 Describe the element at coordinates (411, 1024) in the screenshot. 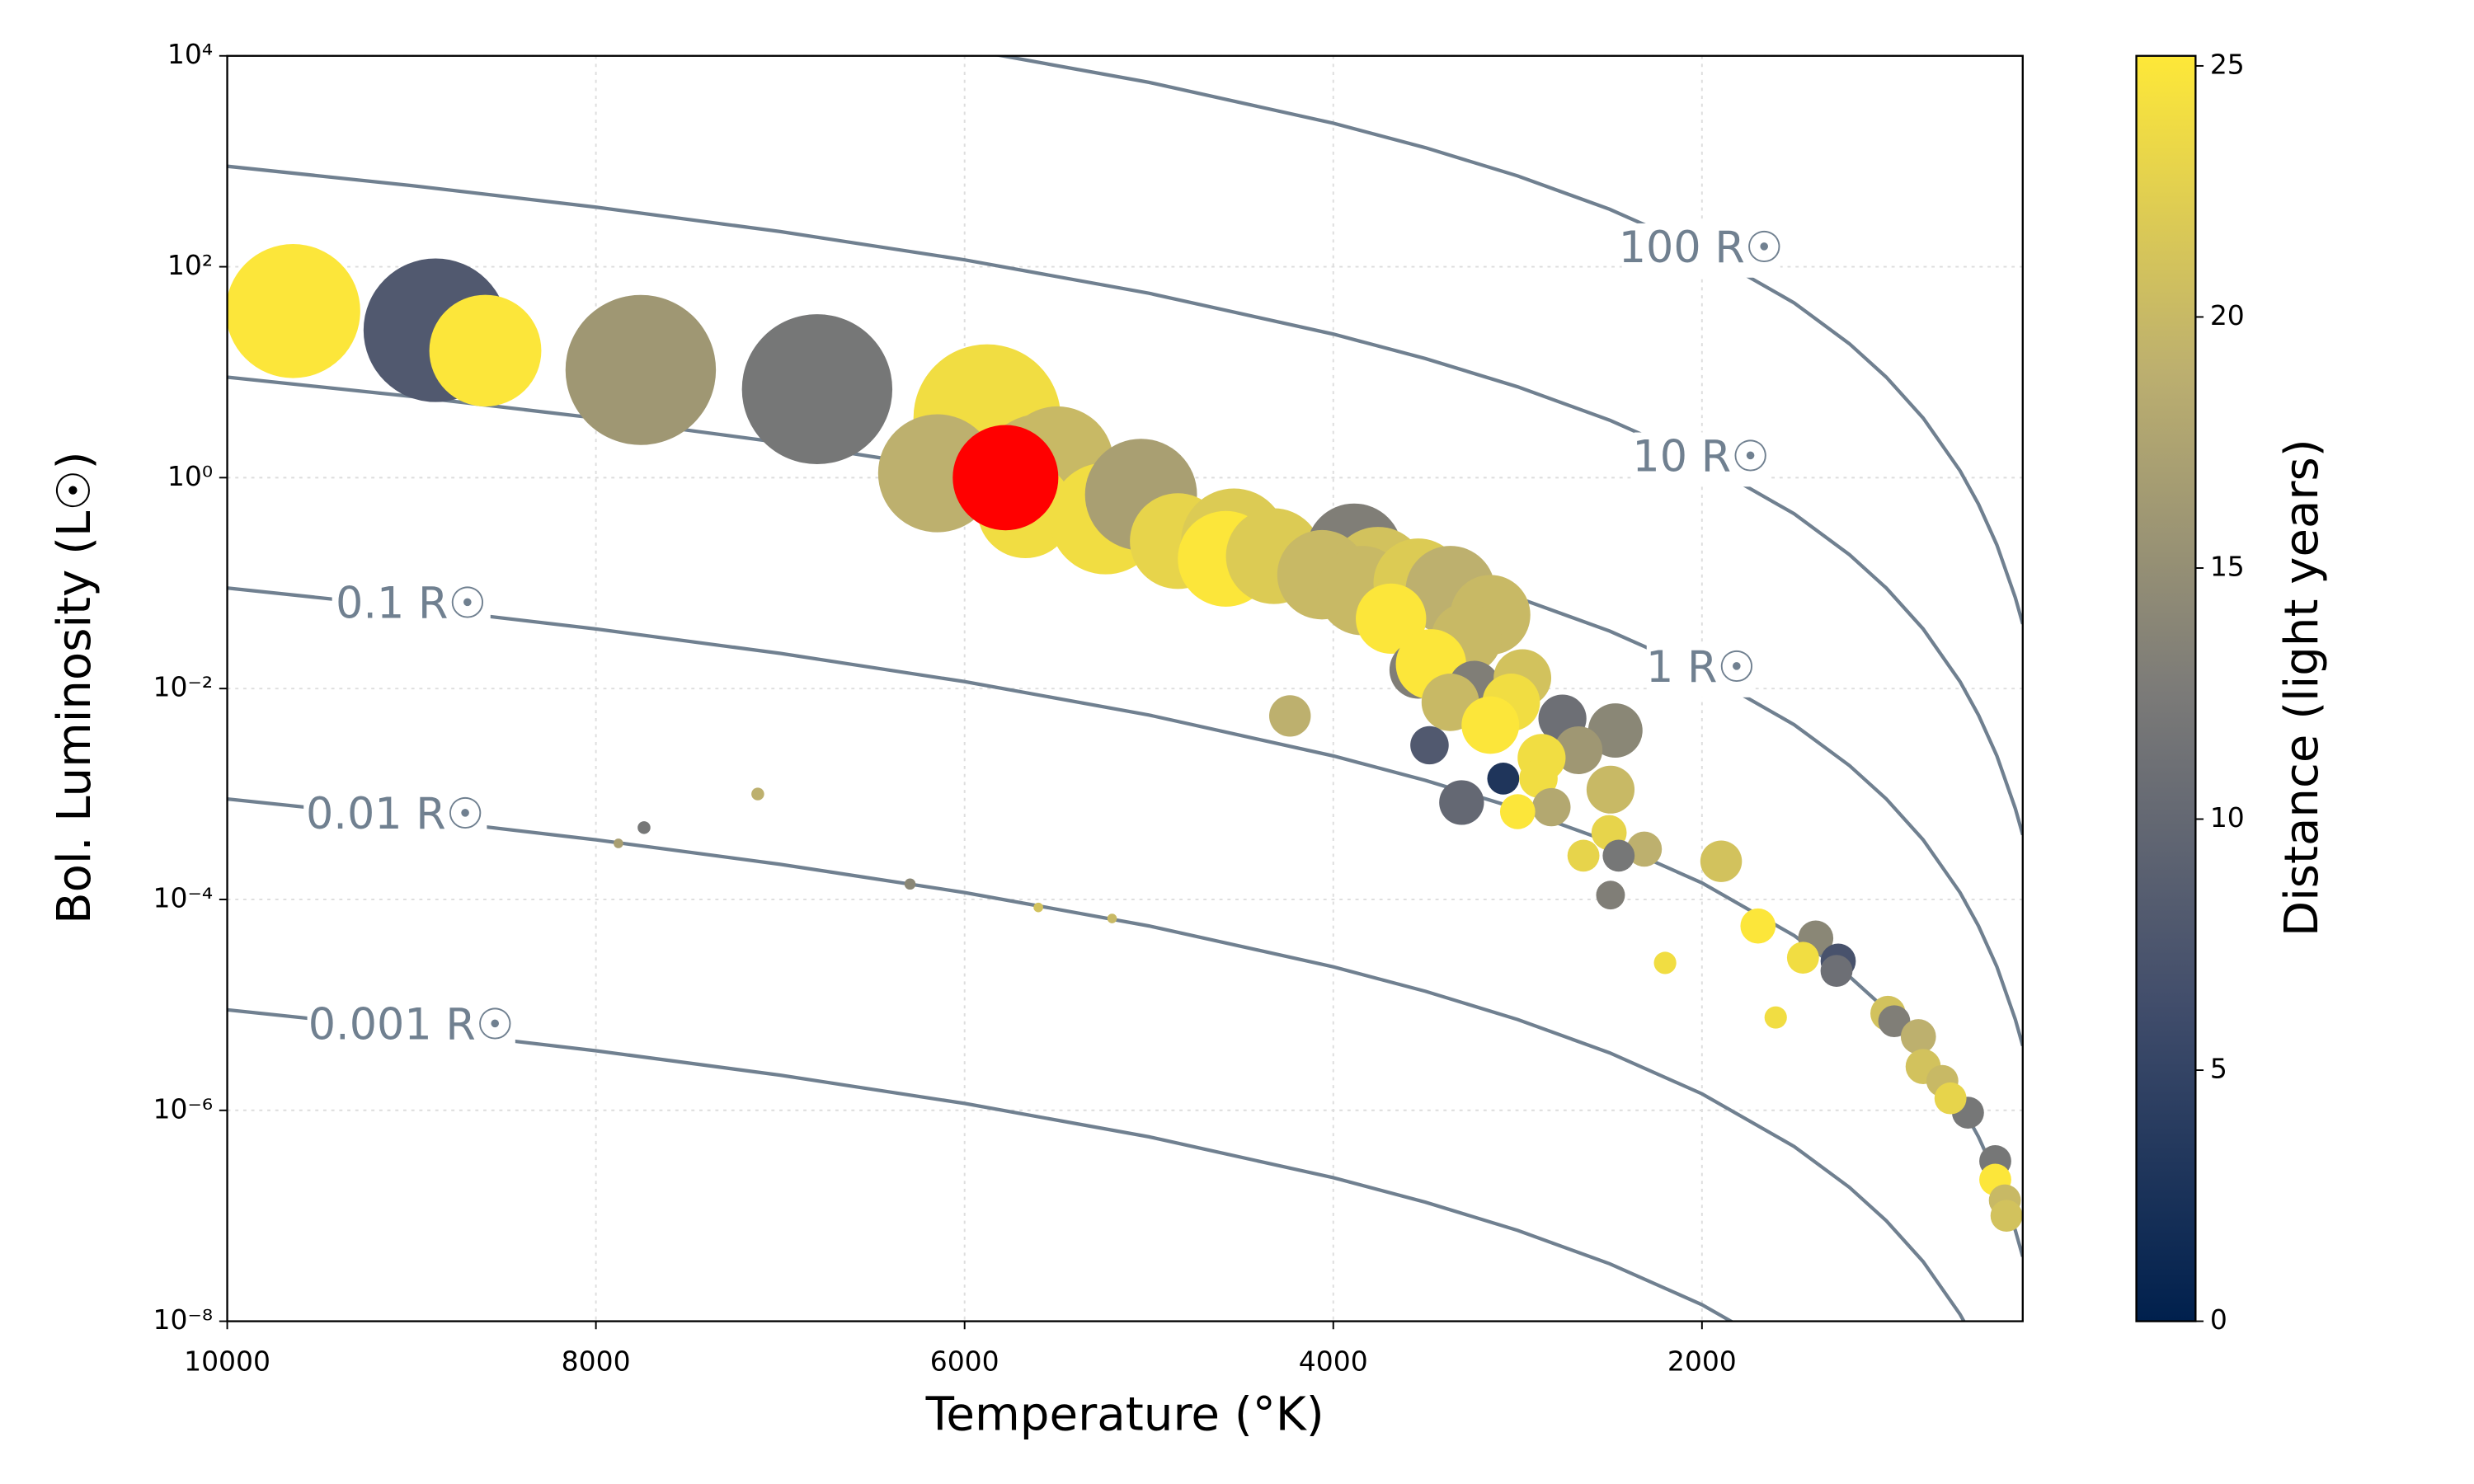

I see `radius-label: 0.001 R☉` at that location.